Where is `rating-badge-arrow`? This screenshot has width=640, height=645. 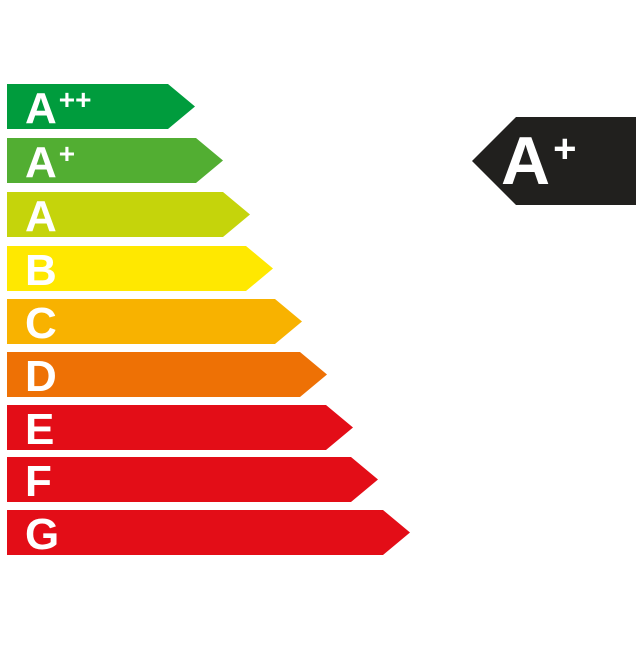 rating-badge-arrow is located at coordinates (554, 161).